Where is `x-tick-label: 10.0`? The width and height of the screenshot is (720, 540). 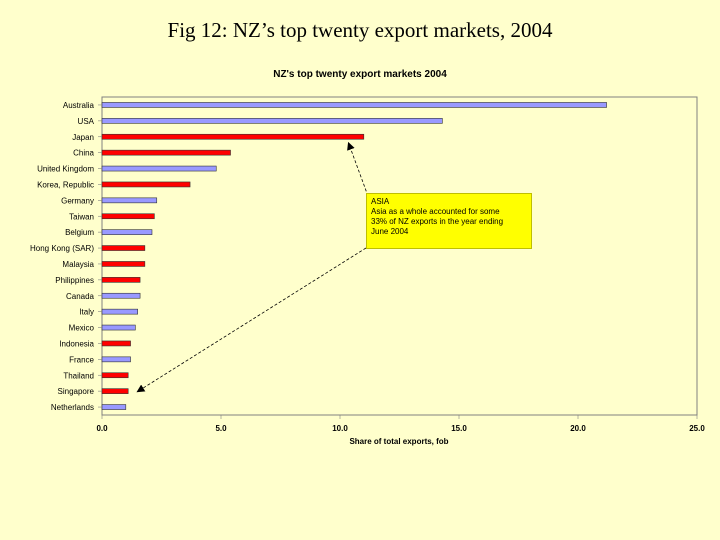
x-tick-label: 10.0 is located at coordinates (340, 428).